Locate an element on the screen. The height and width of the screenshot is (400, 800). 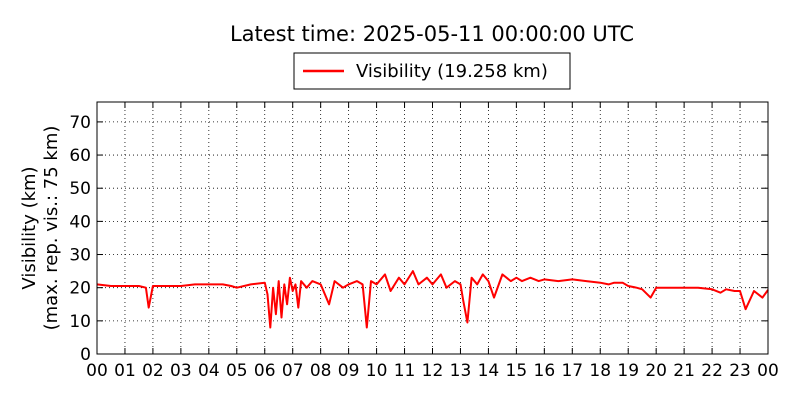
x-tick-label: 14 is located at coordinates (489, 371).